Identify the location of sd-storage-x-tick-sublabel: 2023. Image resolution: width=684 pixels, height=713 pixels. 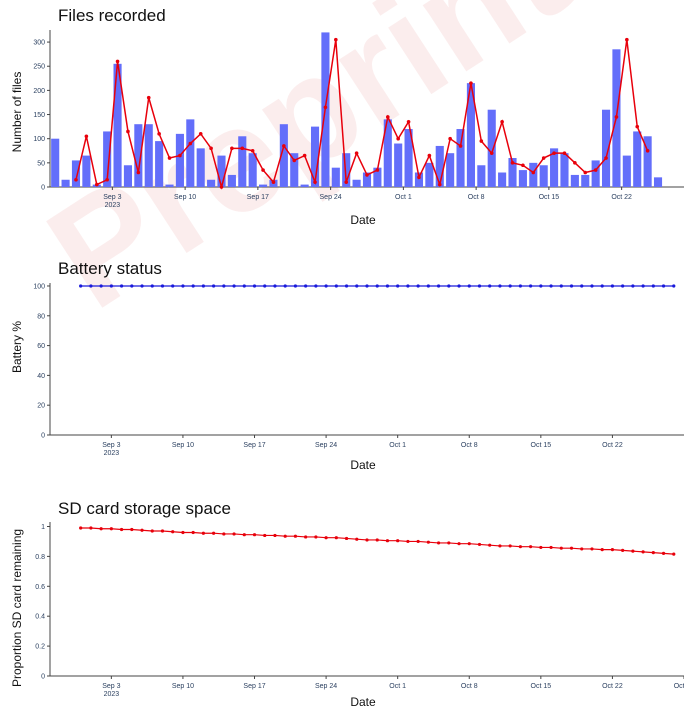
(112, 694).